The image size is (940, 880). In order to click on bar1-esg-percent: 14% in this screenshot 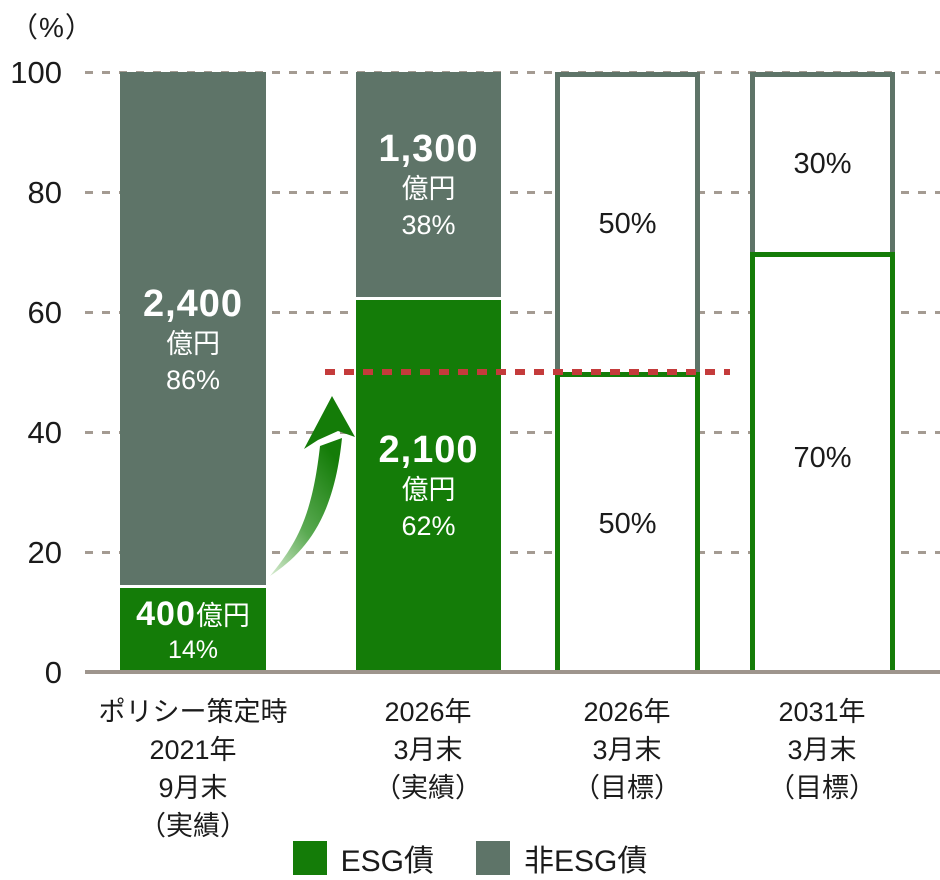, I will do `click(193, 650)`.